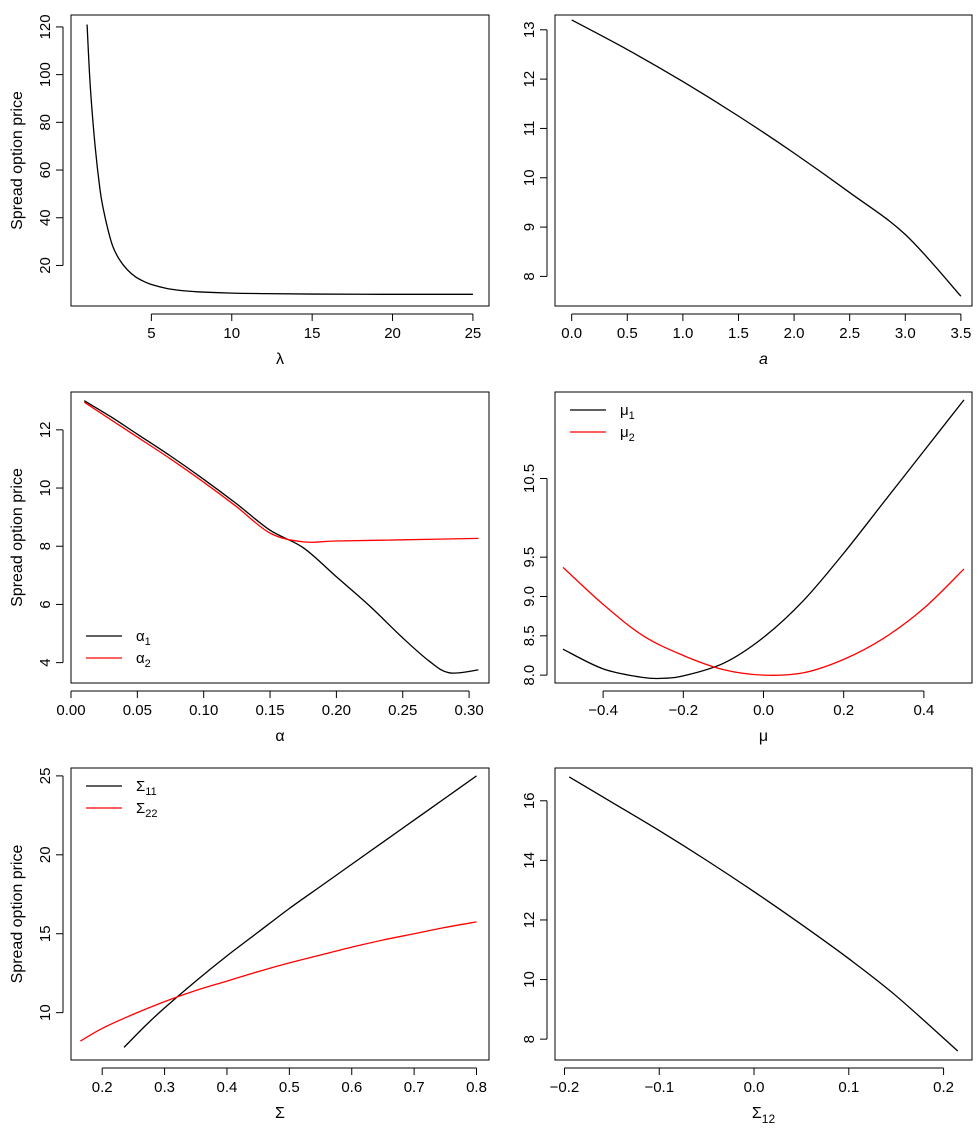  Describe the element at coordinates (146, 788) in the screenshot. I see `legend-label: Σ11` at that location.